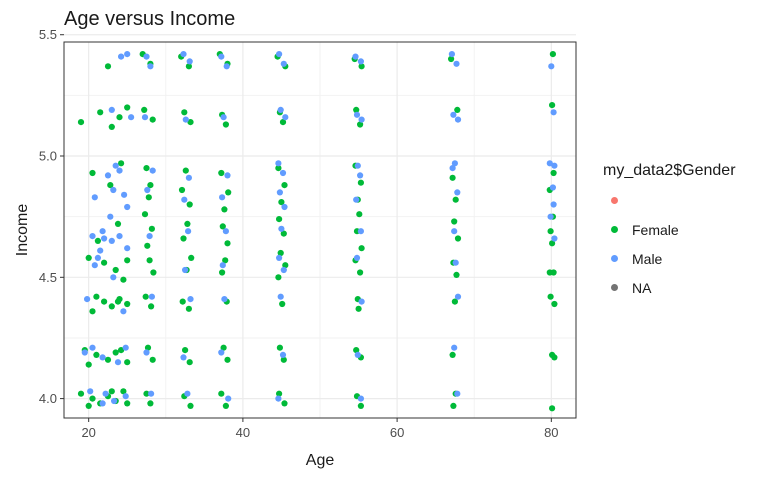 The width and height of the screenshot is (774, 479). I want to click on x-tick-label: 40, so click(243, 432).